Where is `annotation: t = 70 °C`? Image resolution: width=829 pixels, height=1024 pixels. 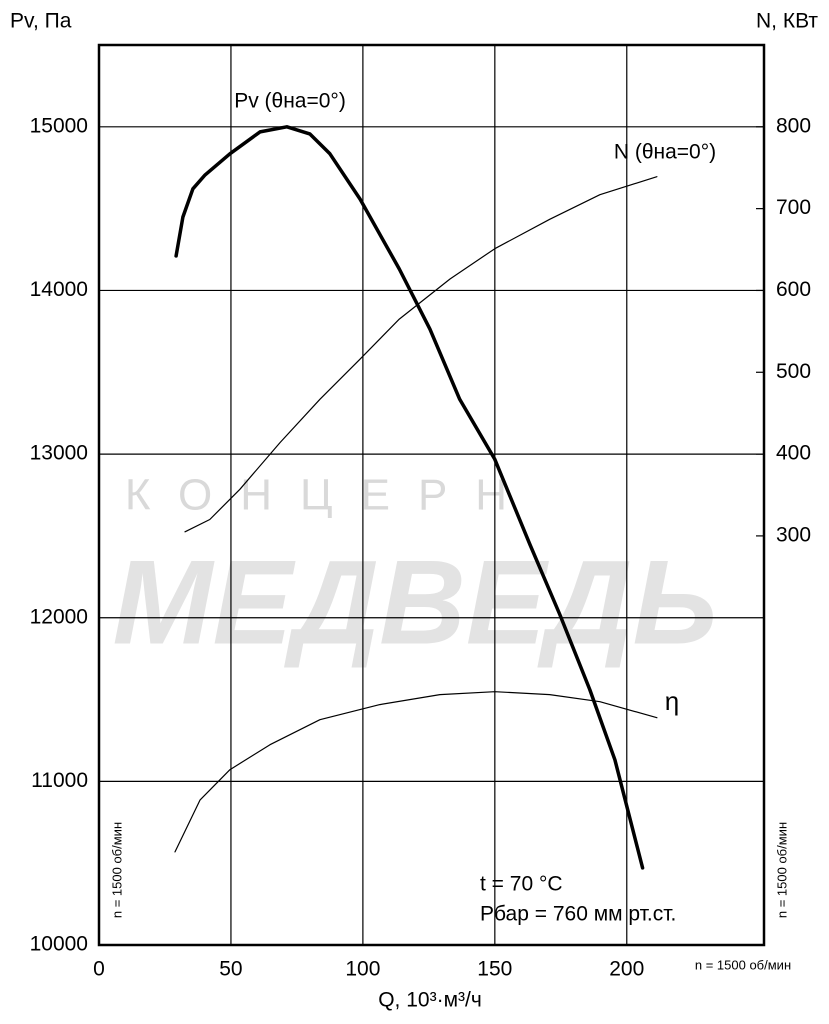
annotation: t = 70 °C is located at coordinates (521, 884).